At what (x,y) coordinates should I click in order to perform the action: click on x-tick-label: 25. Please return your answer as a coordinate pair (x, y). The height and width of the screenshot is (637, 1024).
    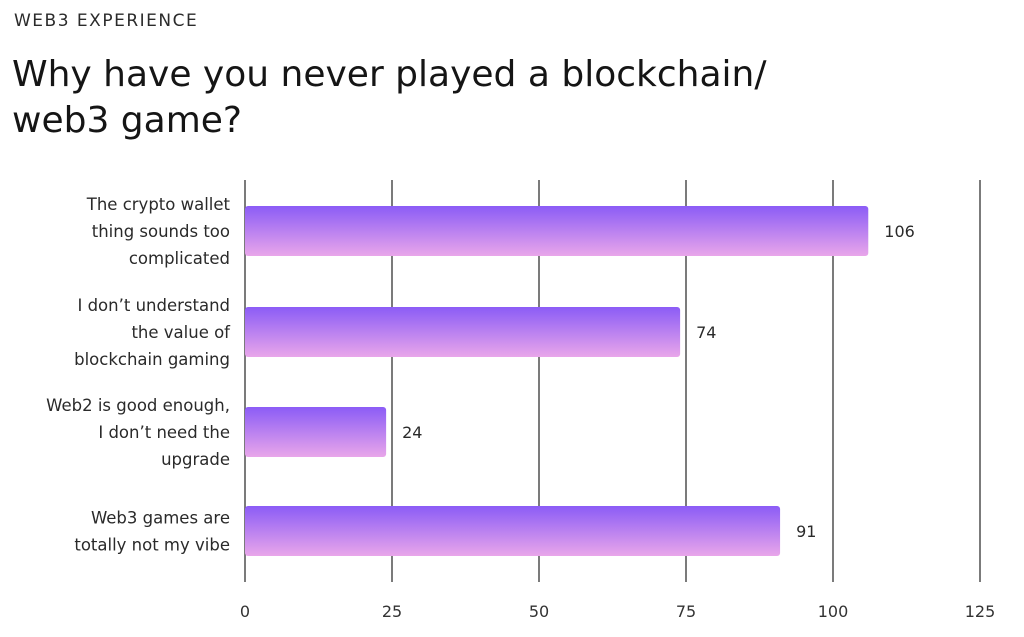
    Looking at the image, I should click on (392, 611).